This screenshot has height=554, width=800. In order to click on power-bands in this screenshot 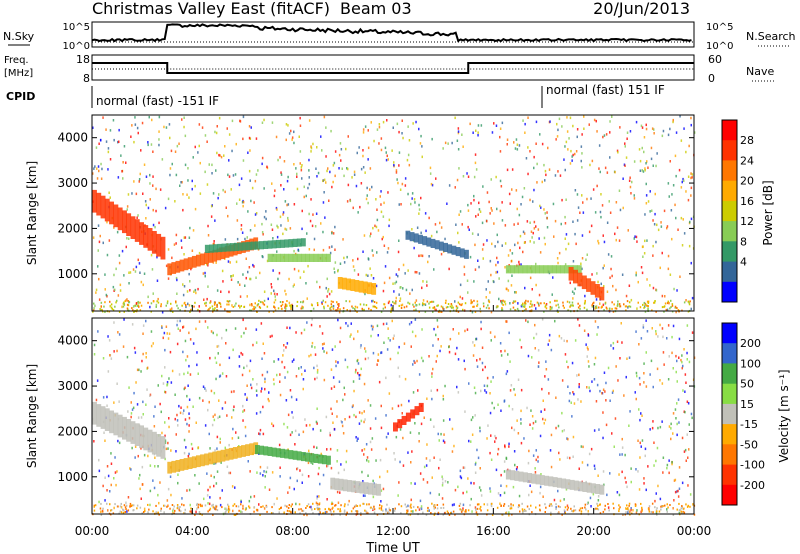, I will do `click(348, 245)`.